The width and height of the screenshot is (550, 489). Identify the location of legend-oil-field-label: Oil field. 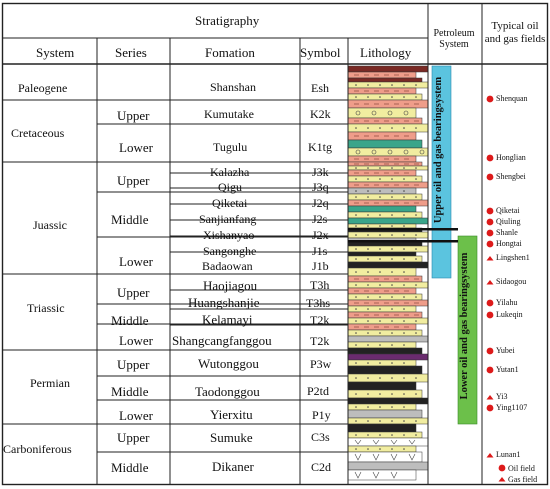
(521, 468).